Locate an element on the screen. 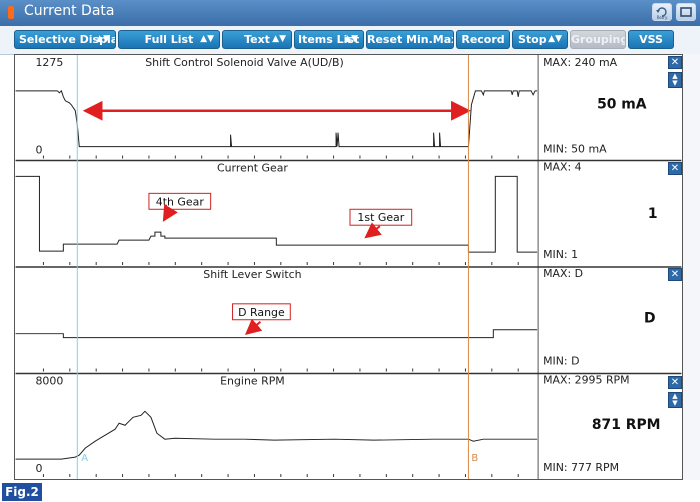 The width and height of the screenshot is (700, 502). retry-button: Retry is located at coordinates (662, 12).